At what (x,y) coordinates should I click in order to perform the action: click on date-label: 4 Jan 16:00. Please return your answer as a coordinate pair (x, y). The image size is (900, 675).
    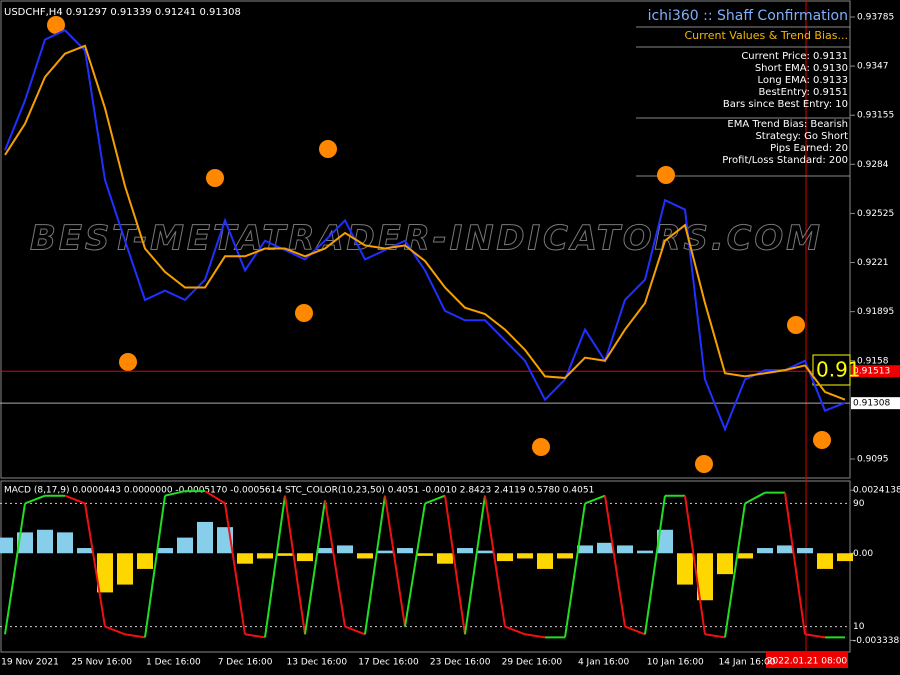
    Looking at the image, I should click on (604, 663).